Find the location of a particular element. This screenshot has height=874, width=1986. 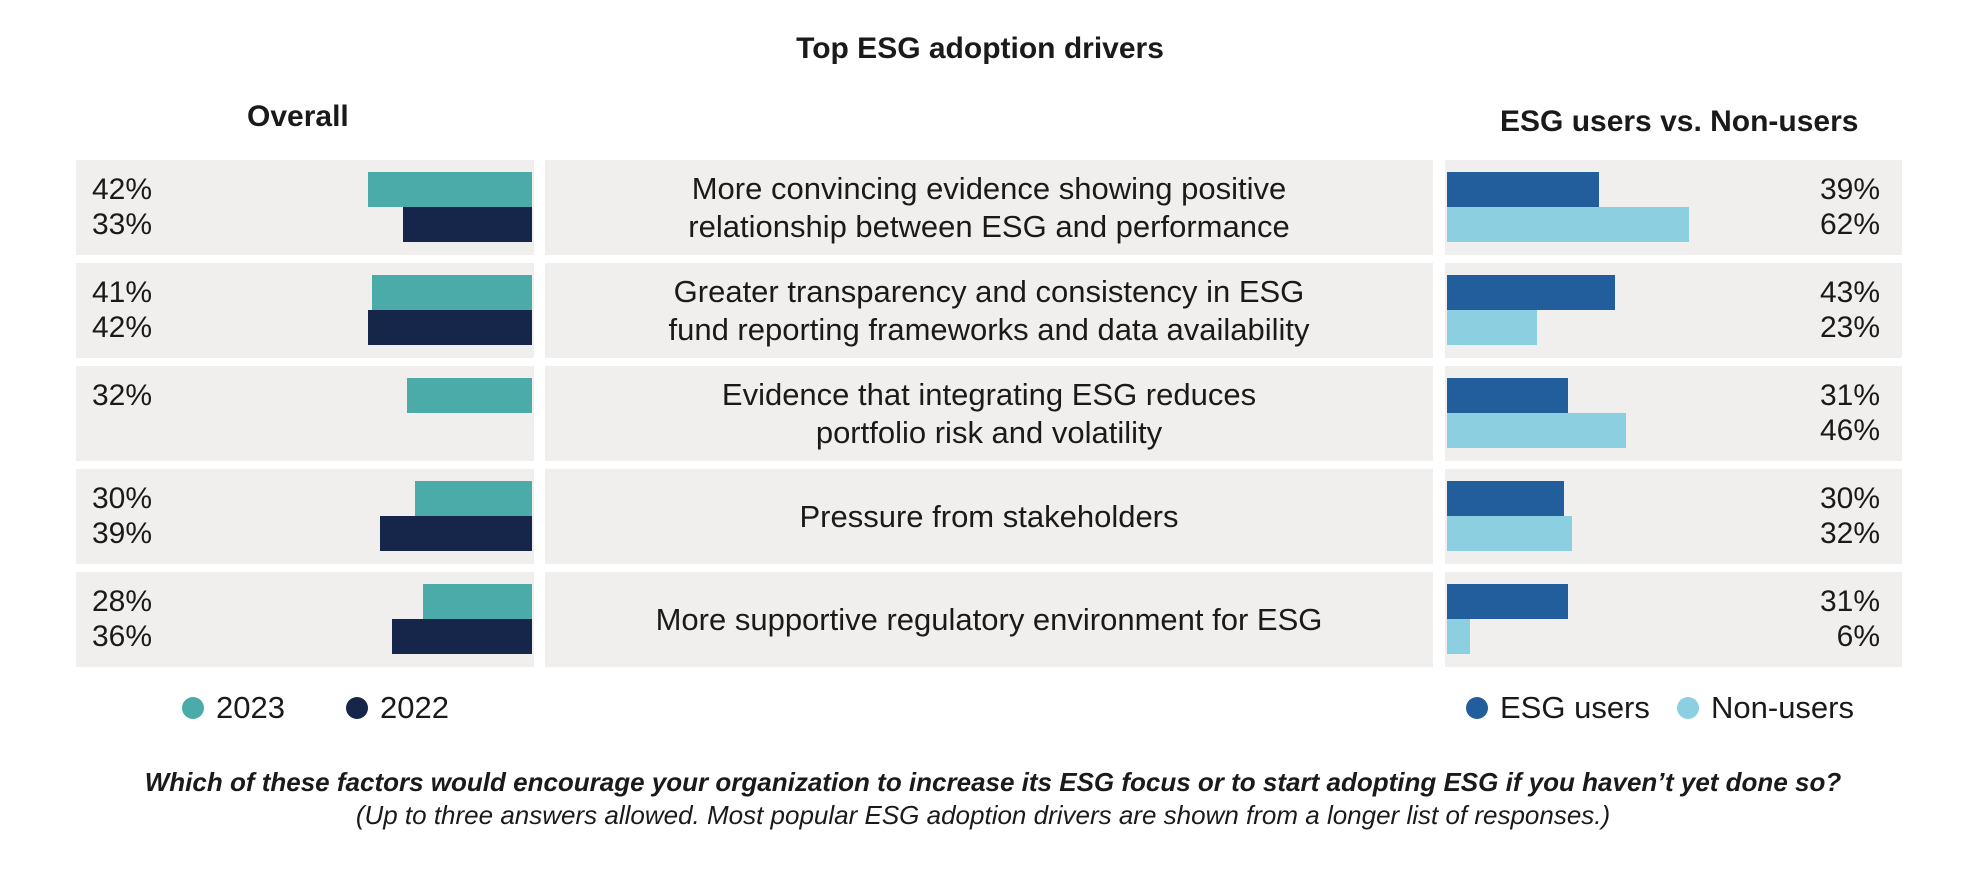

value-label-non-users: 6% is located at coordinates (1858, 636).